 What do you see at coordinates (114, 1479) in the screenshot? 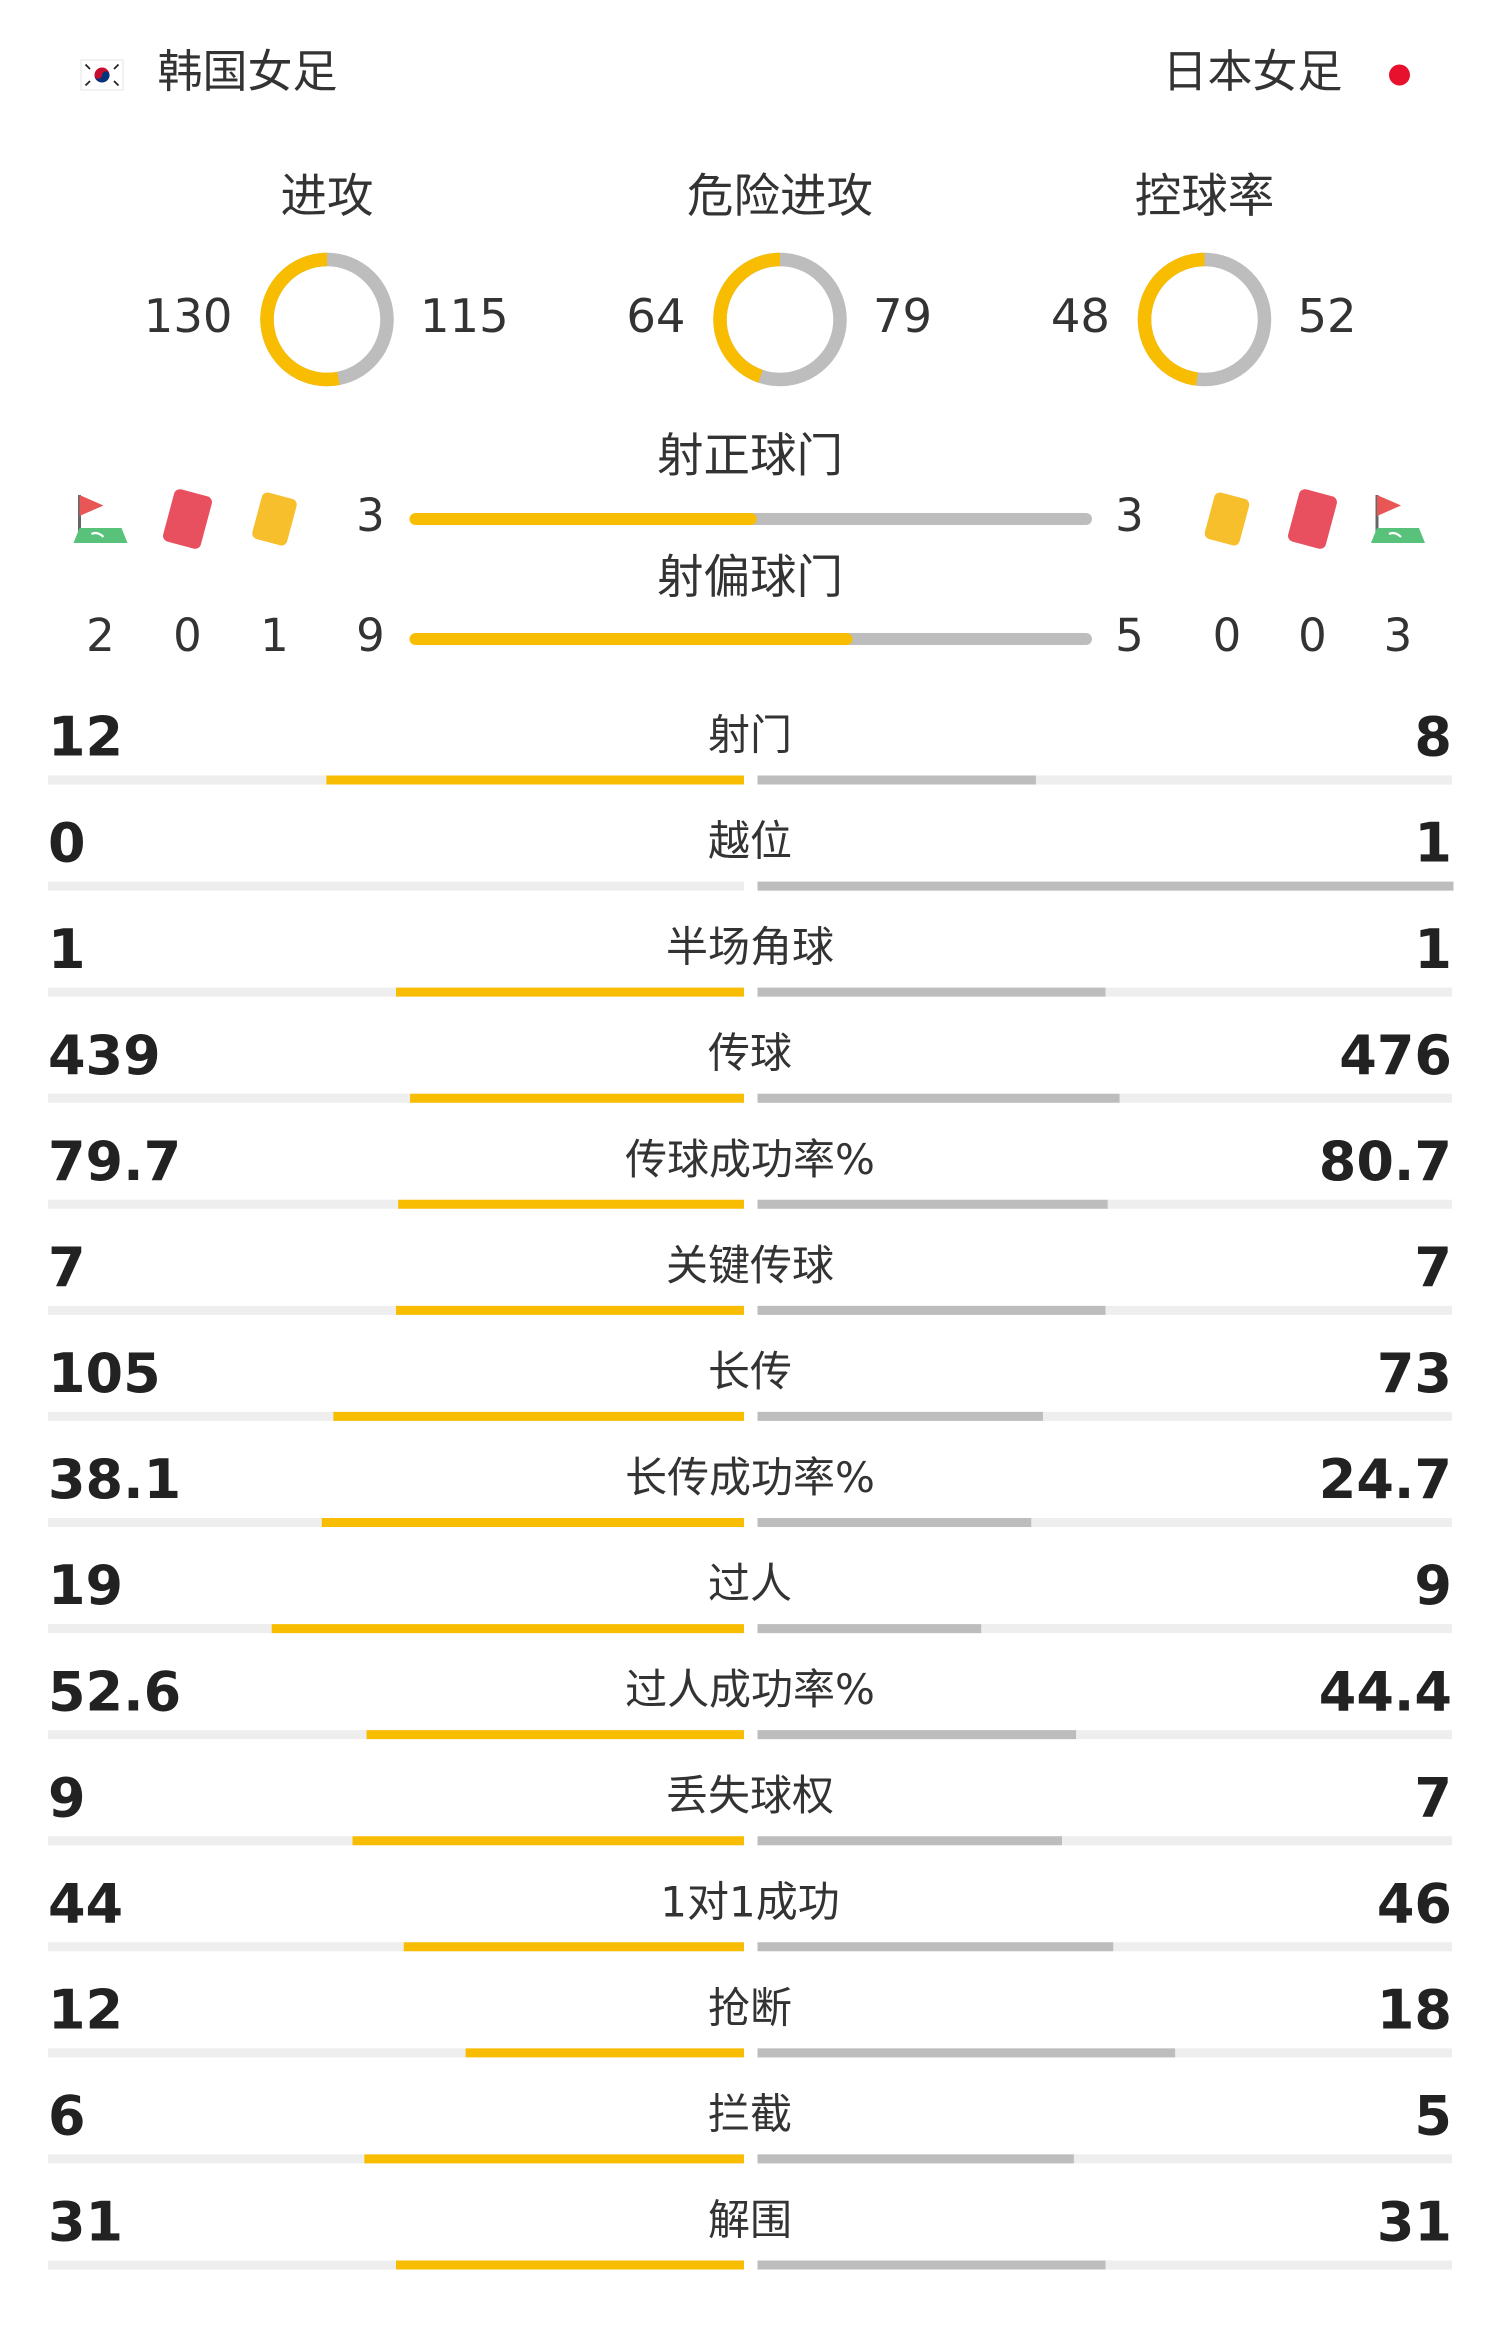
I see `stat-home-value: 38.1` at bounding box center [114, 1479].